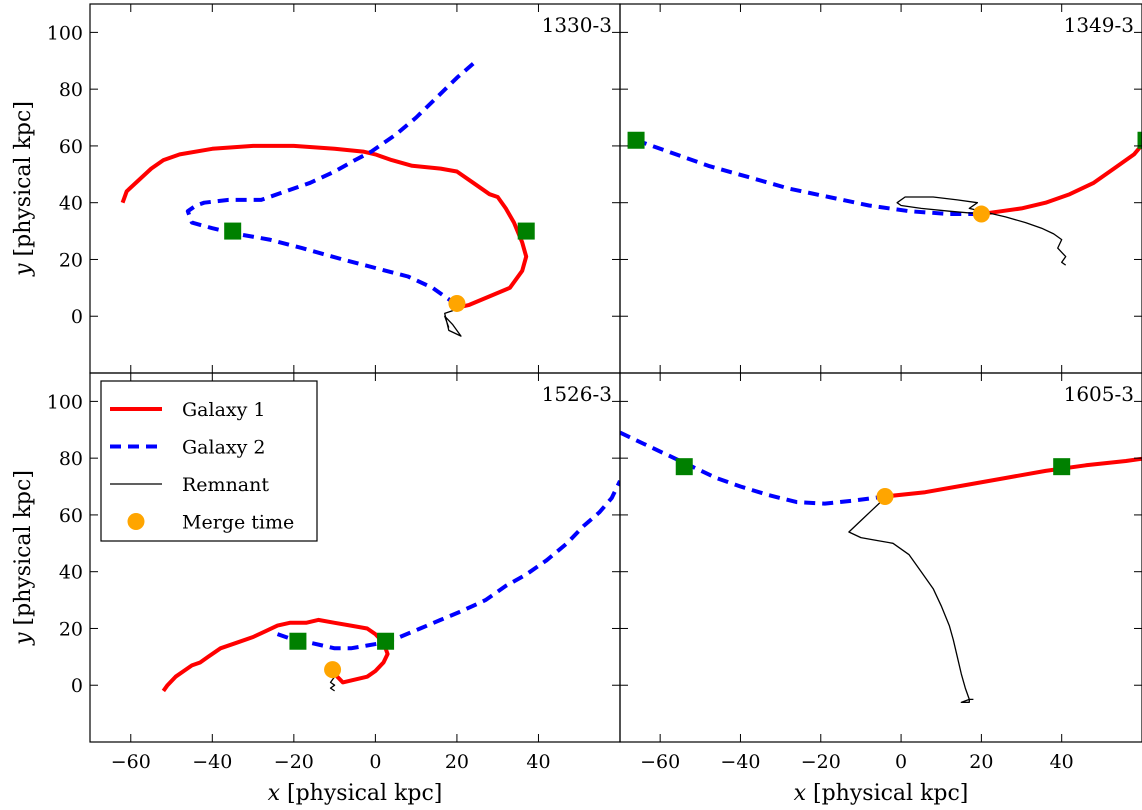 The width and height of the screenshot is (1142, 810). Describe the element at coordinates (224, 410) in the screenshot. I see `legend-label: Galaxy 1` at that location.